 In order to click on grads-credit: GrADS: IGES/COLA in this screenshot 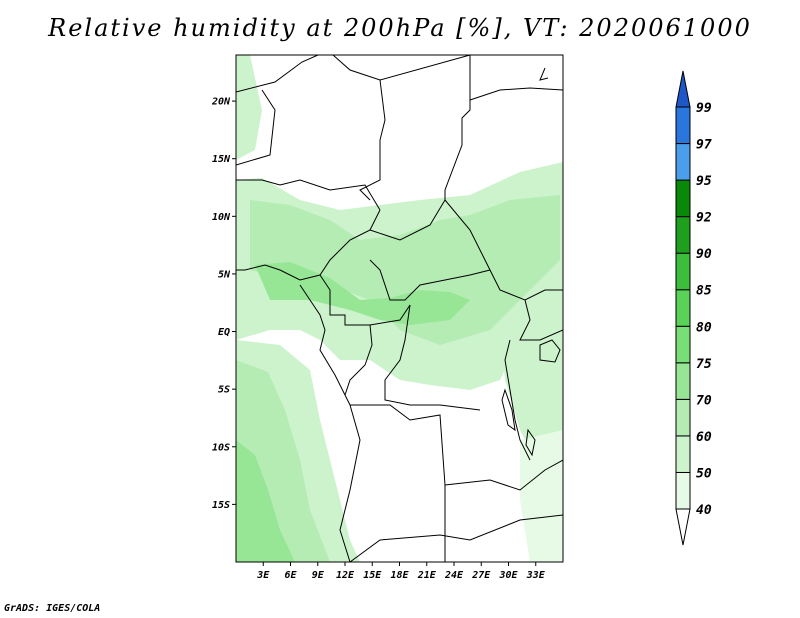, I will do `click(52, 608)`.